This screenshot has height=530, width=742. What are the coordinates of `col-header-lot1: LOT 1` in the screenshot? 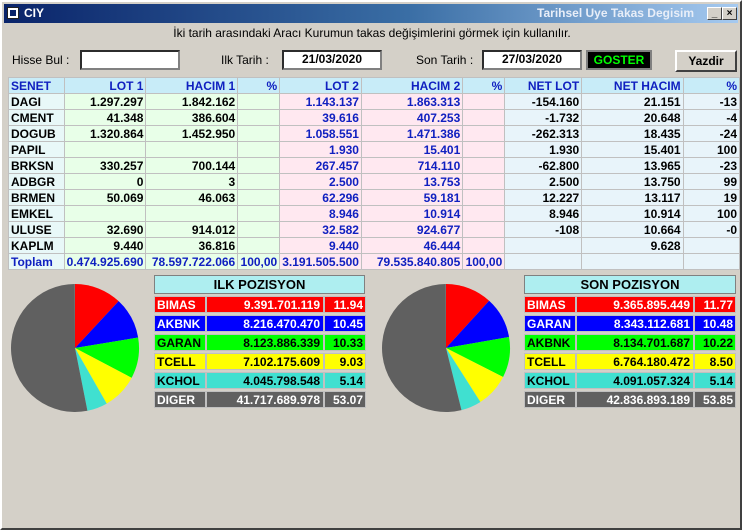 It's located at (105, 85).